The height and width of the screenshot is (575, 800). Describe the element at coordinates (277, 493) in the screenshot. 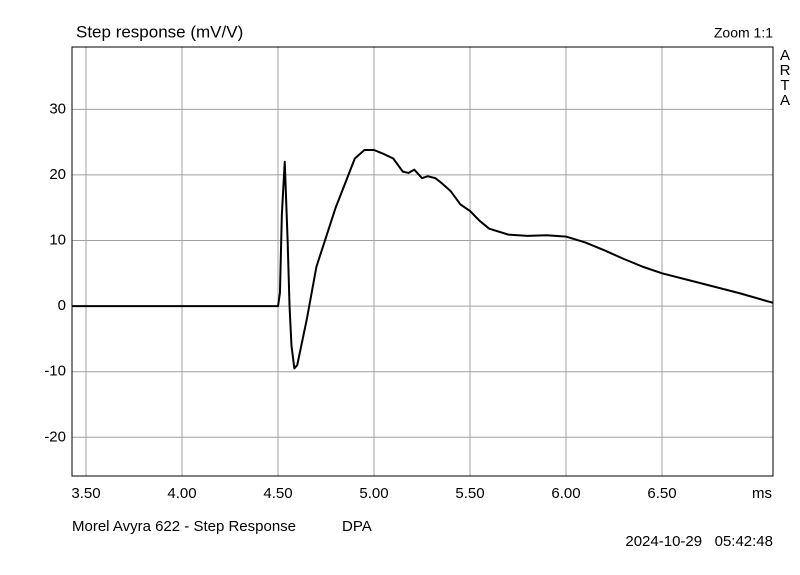

I see `x-tick-label: 4.50` at that location.